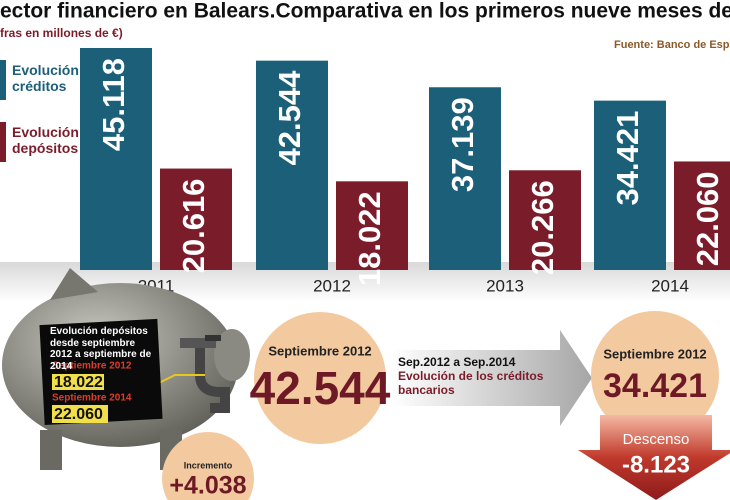 The image size is (730, 500). What do you see at coordinates (289, 118) in the screenshot?
I see `value-label: 42.544` at bounding box center [289, 118].